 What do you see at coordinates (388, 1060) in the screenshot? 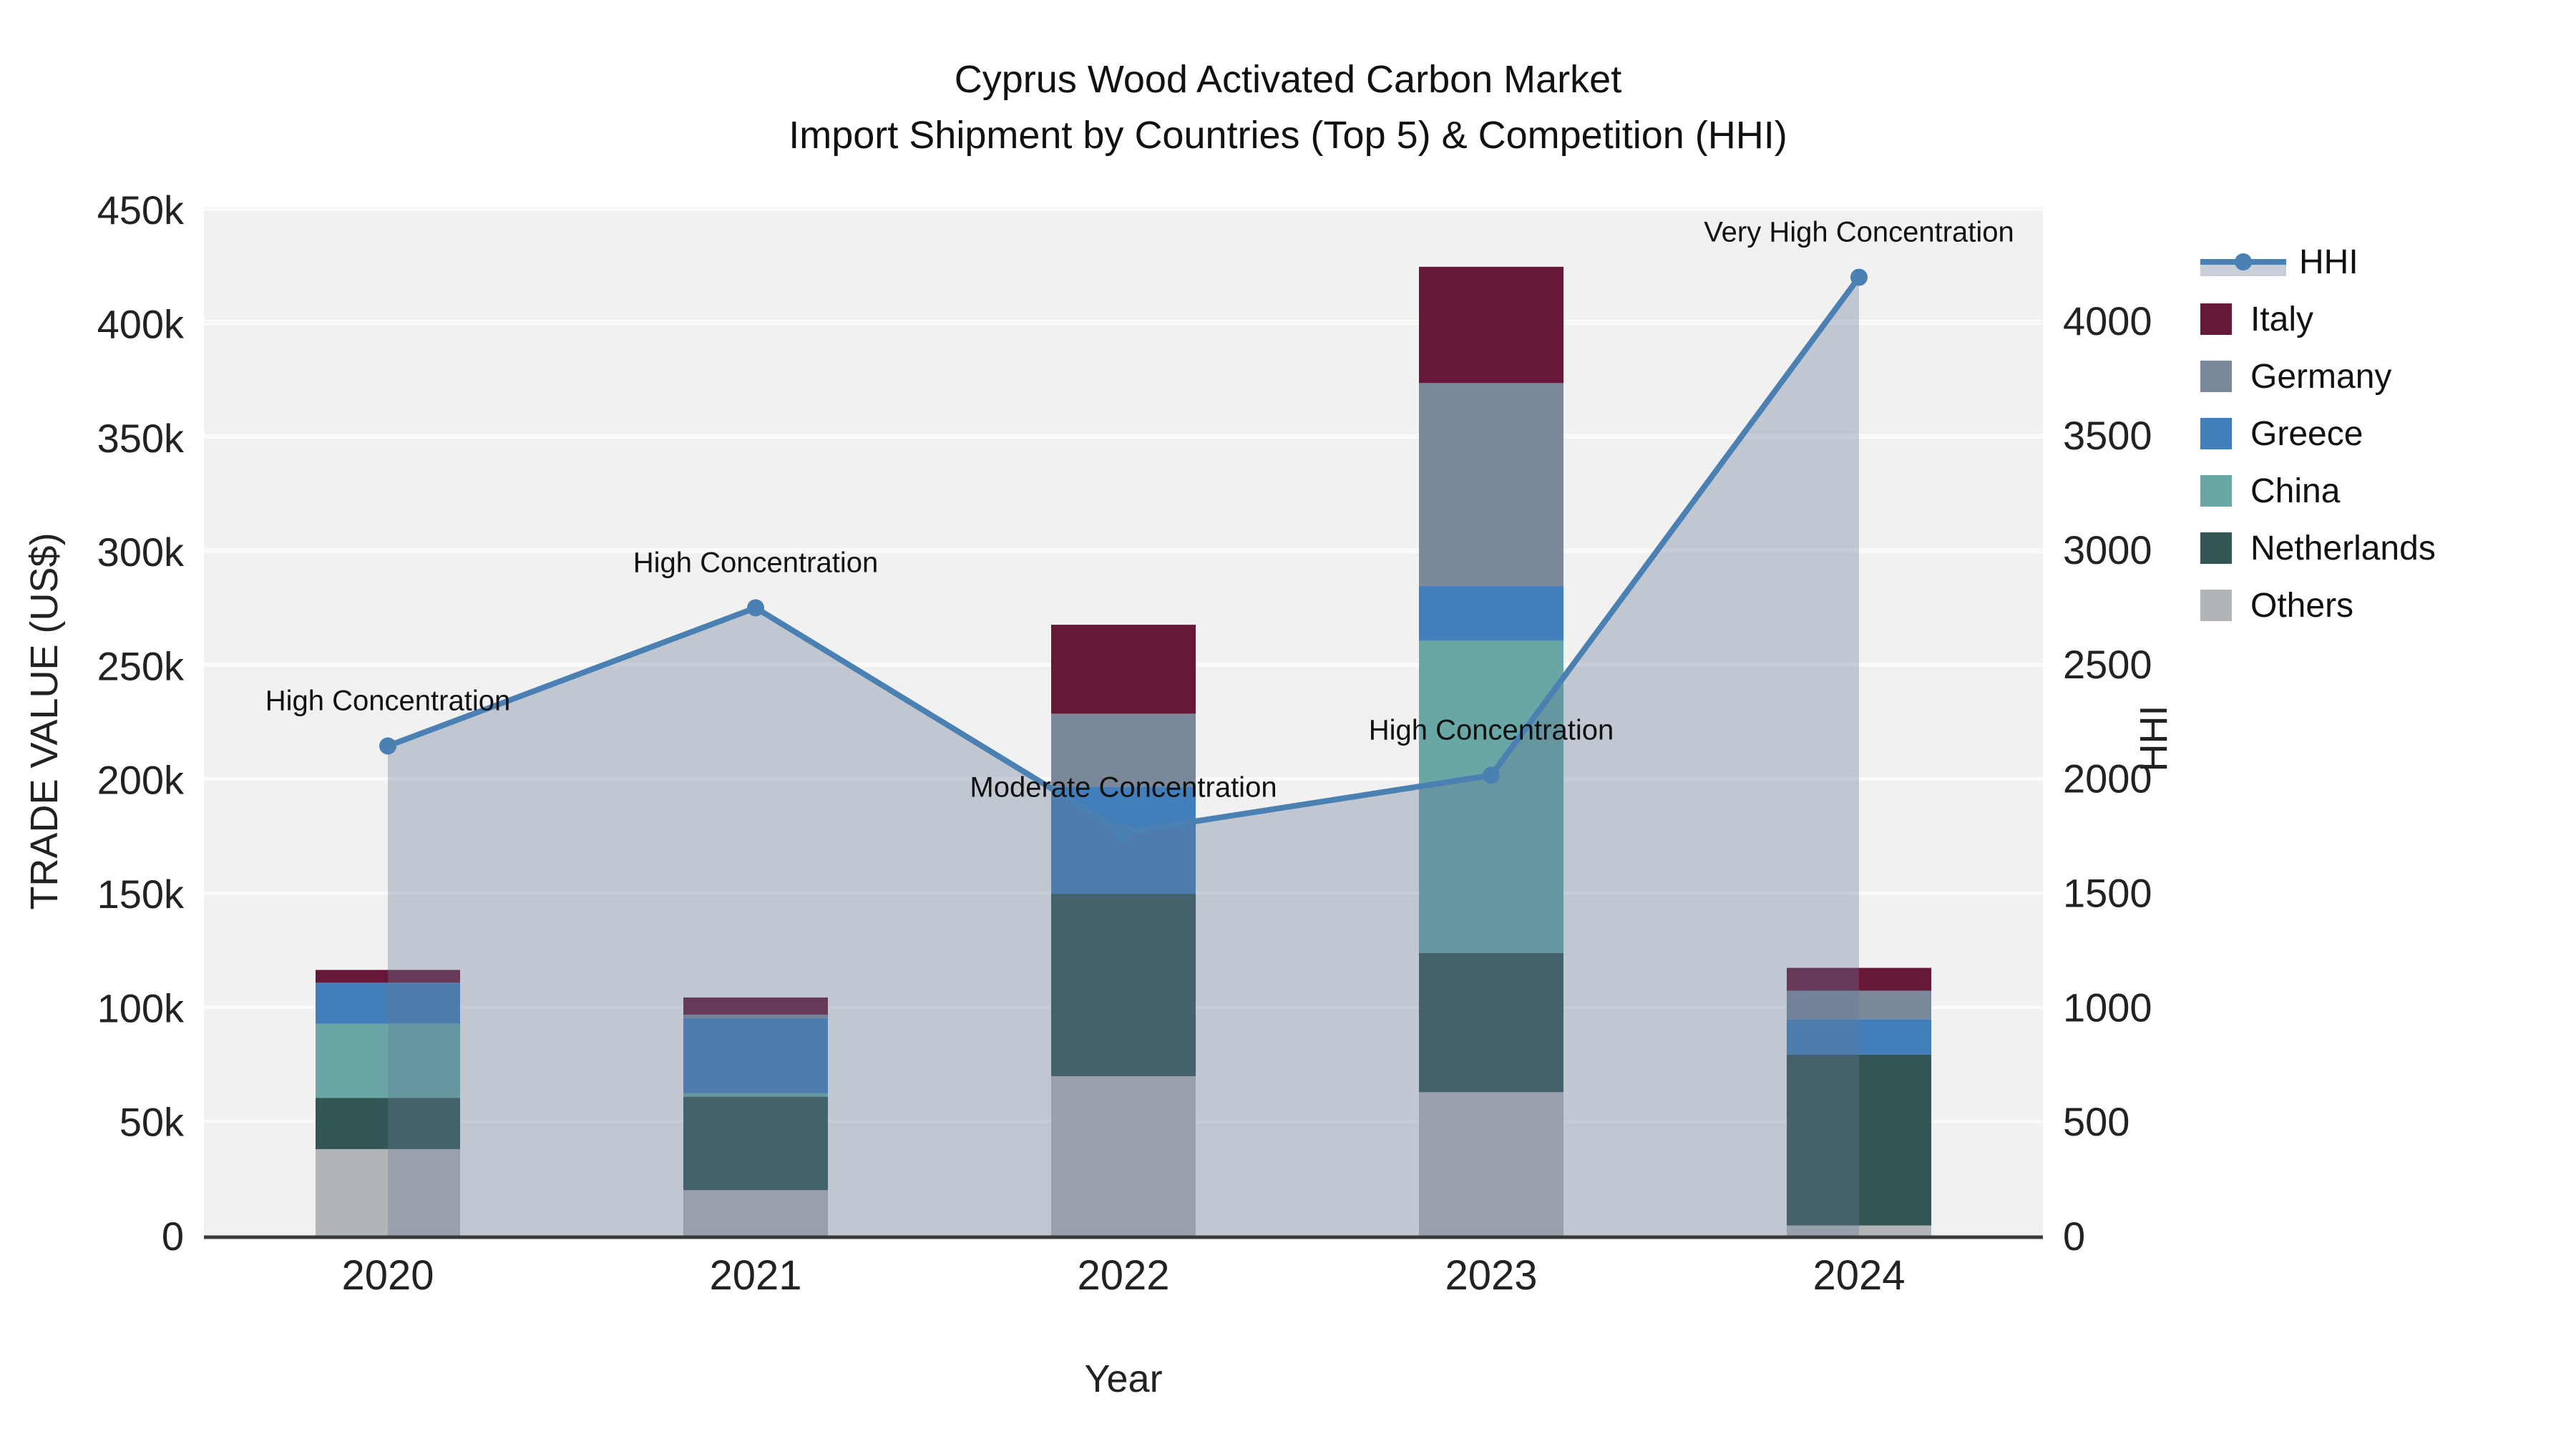
I see `bar-segment-china-2020` at bounding box center [388, 1060].